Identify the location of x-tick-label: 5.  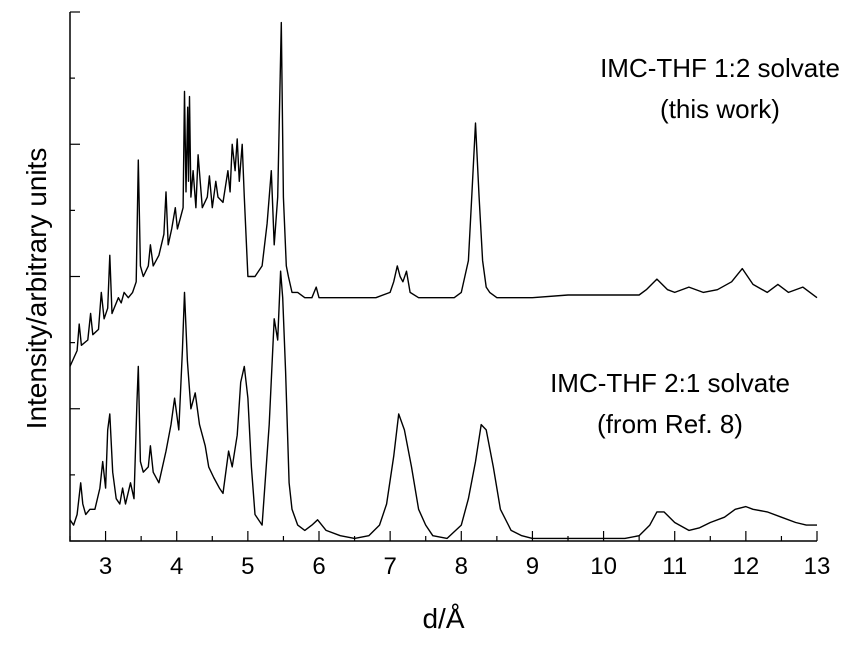
(247, 566).